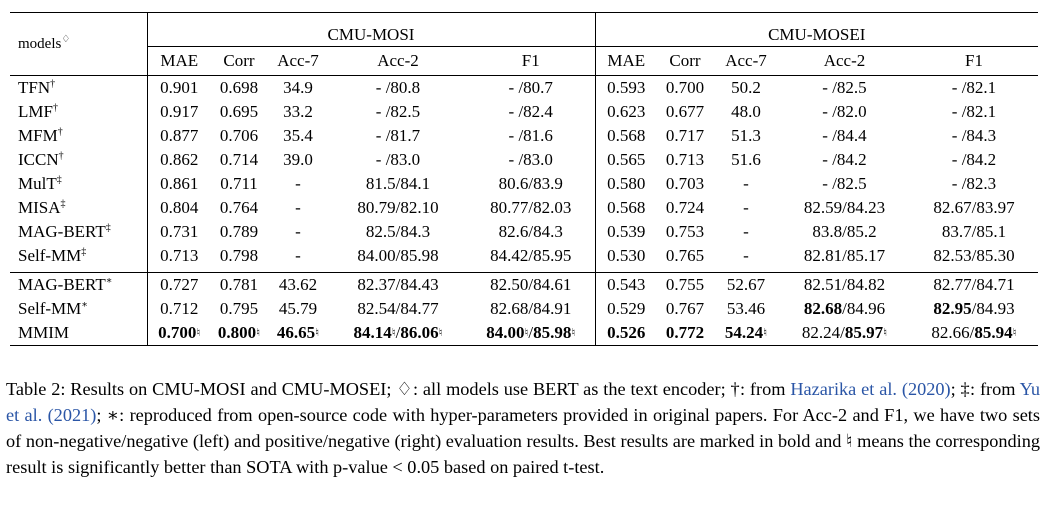 The height and width of the screenshot is (531, 1050). I want to click on table-cell: 0.781, so click(239, 284).